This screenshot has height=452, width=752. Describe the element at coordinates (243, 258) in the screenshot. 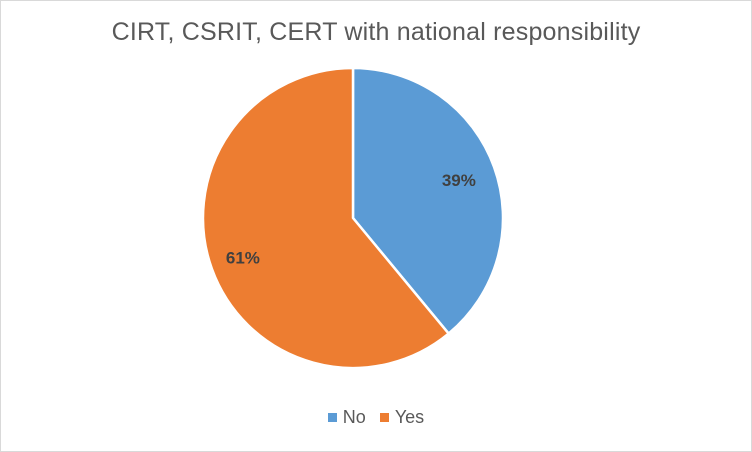

I see `data-label-yes: 61%` at that location.